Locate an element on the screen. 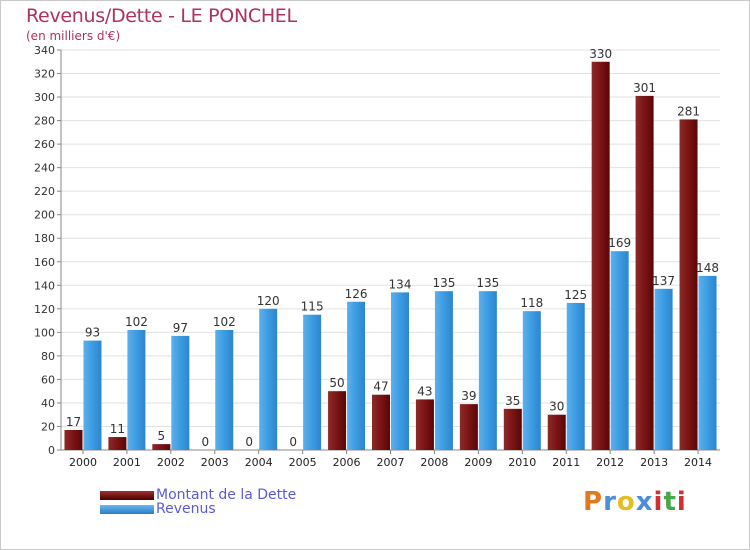  data-label-dette: 50 is located at coordinates (336, 383).